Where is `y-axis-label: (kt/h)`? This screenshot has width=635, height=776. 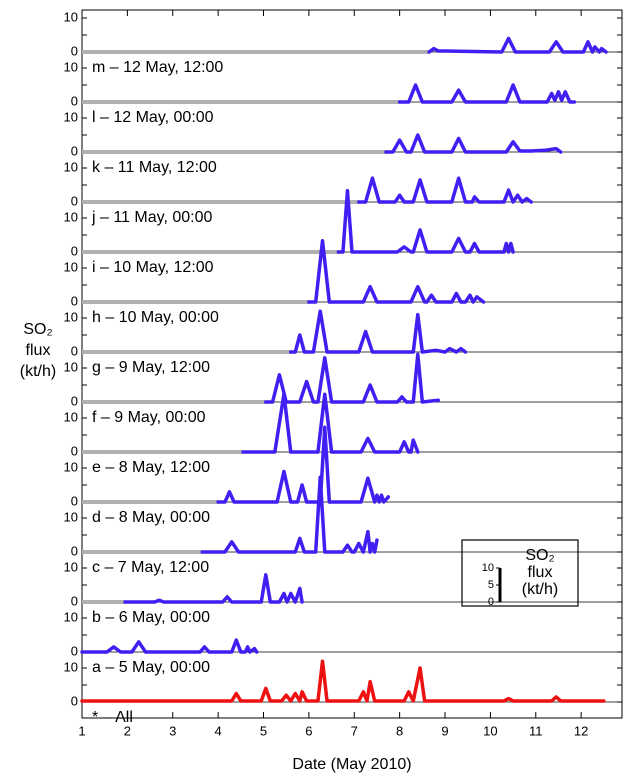
y-axis-label: (kt/h) is located at coordinates (38, 371).